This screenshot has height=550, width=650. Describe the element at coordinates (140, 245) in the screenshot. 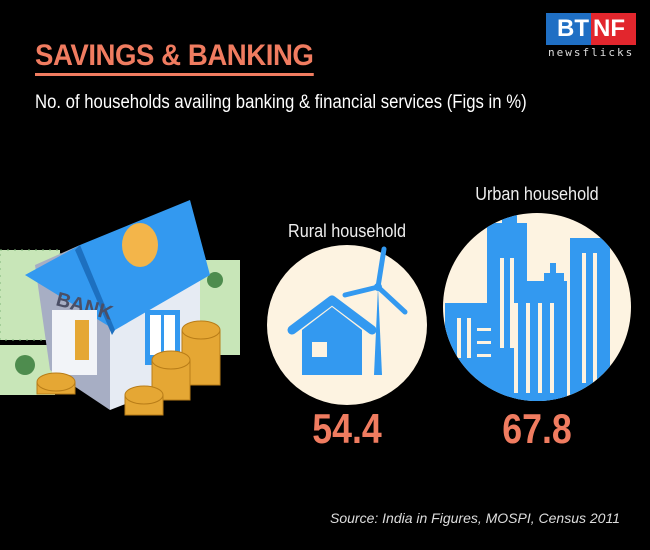

I see `coin-icon` at that location.